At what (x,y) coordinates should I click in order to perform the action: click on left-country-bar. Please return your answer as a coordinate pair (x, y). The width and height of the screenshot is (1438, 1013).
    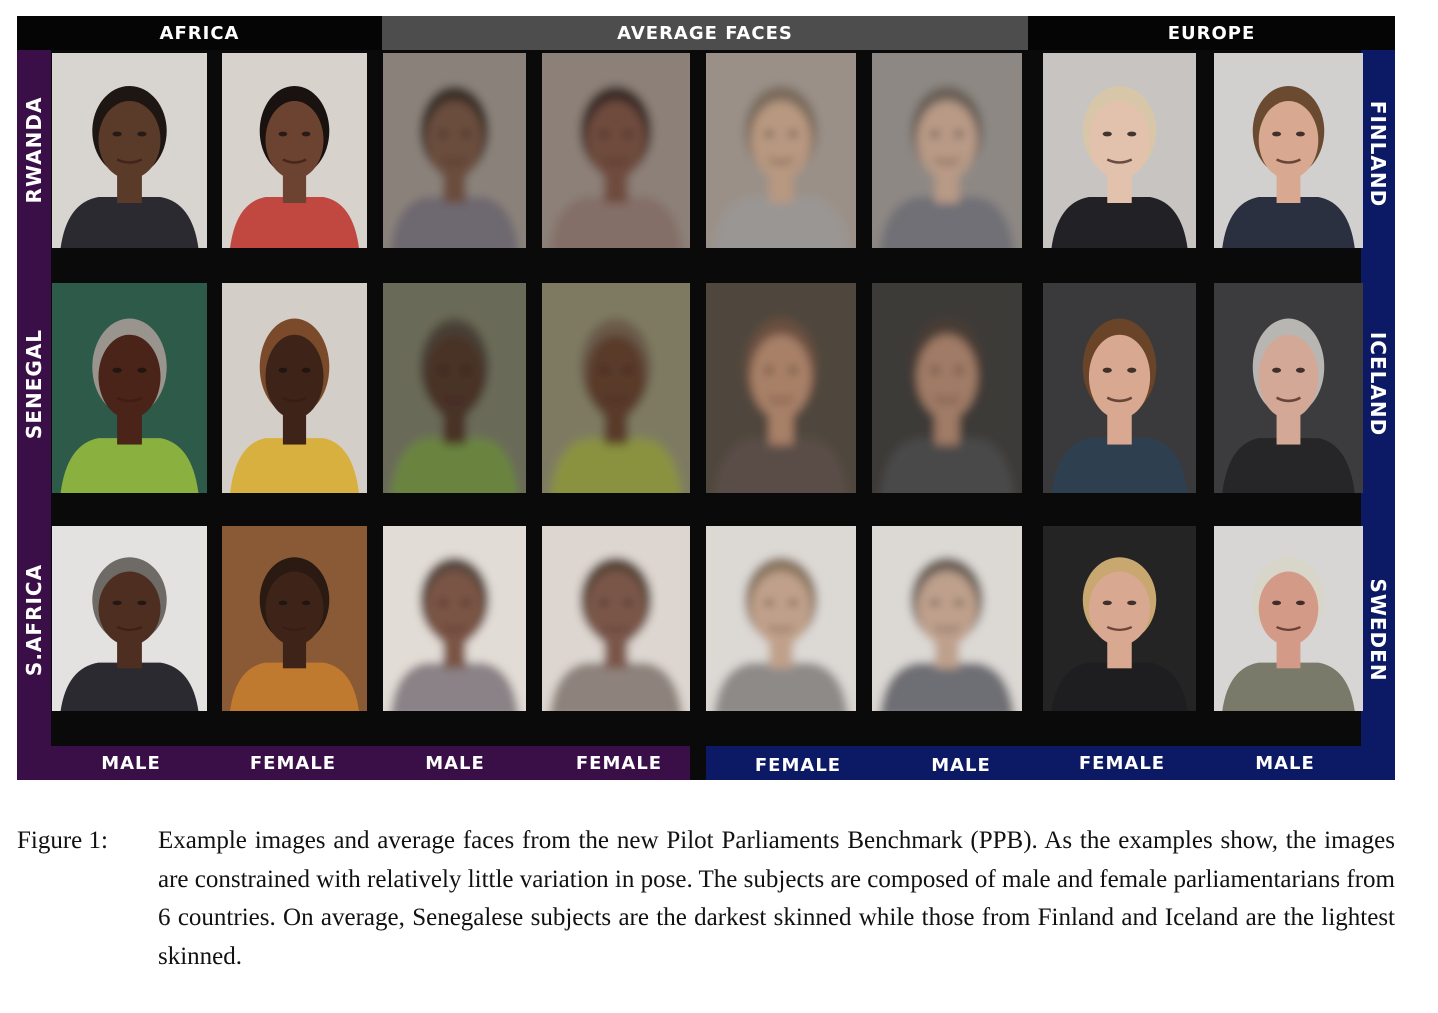
    Looking at the image, I should click on (34, 399).